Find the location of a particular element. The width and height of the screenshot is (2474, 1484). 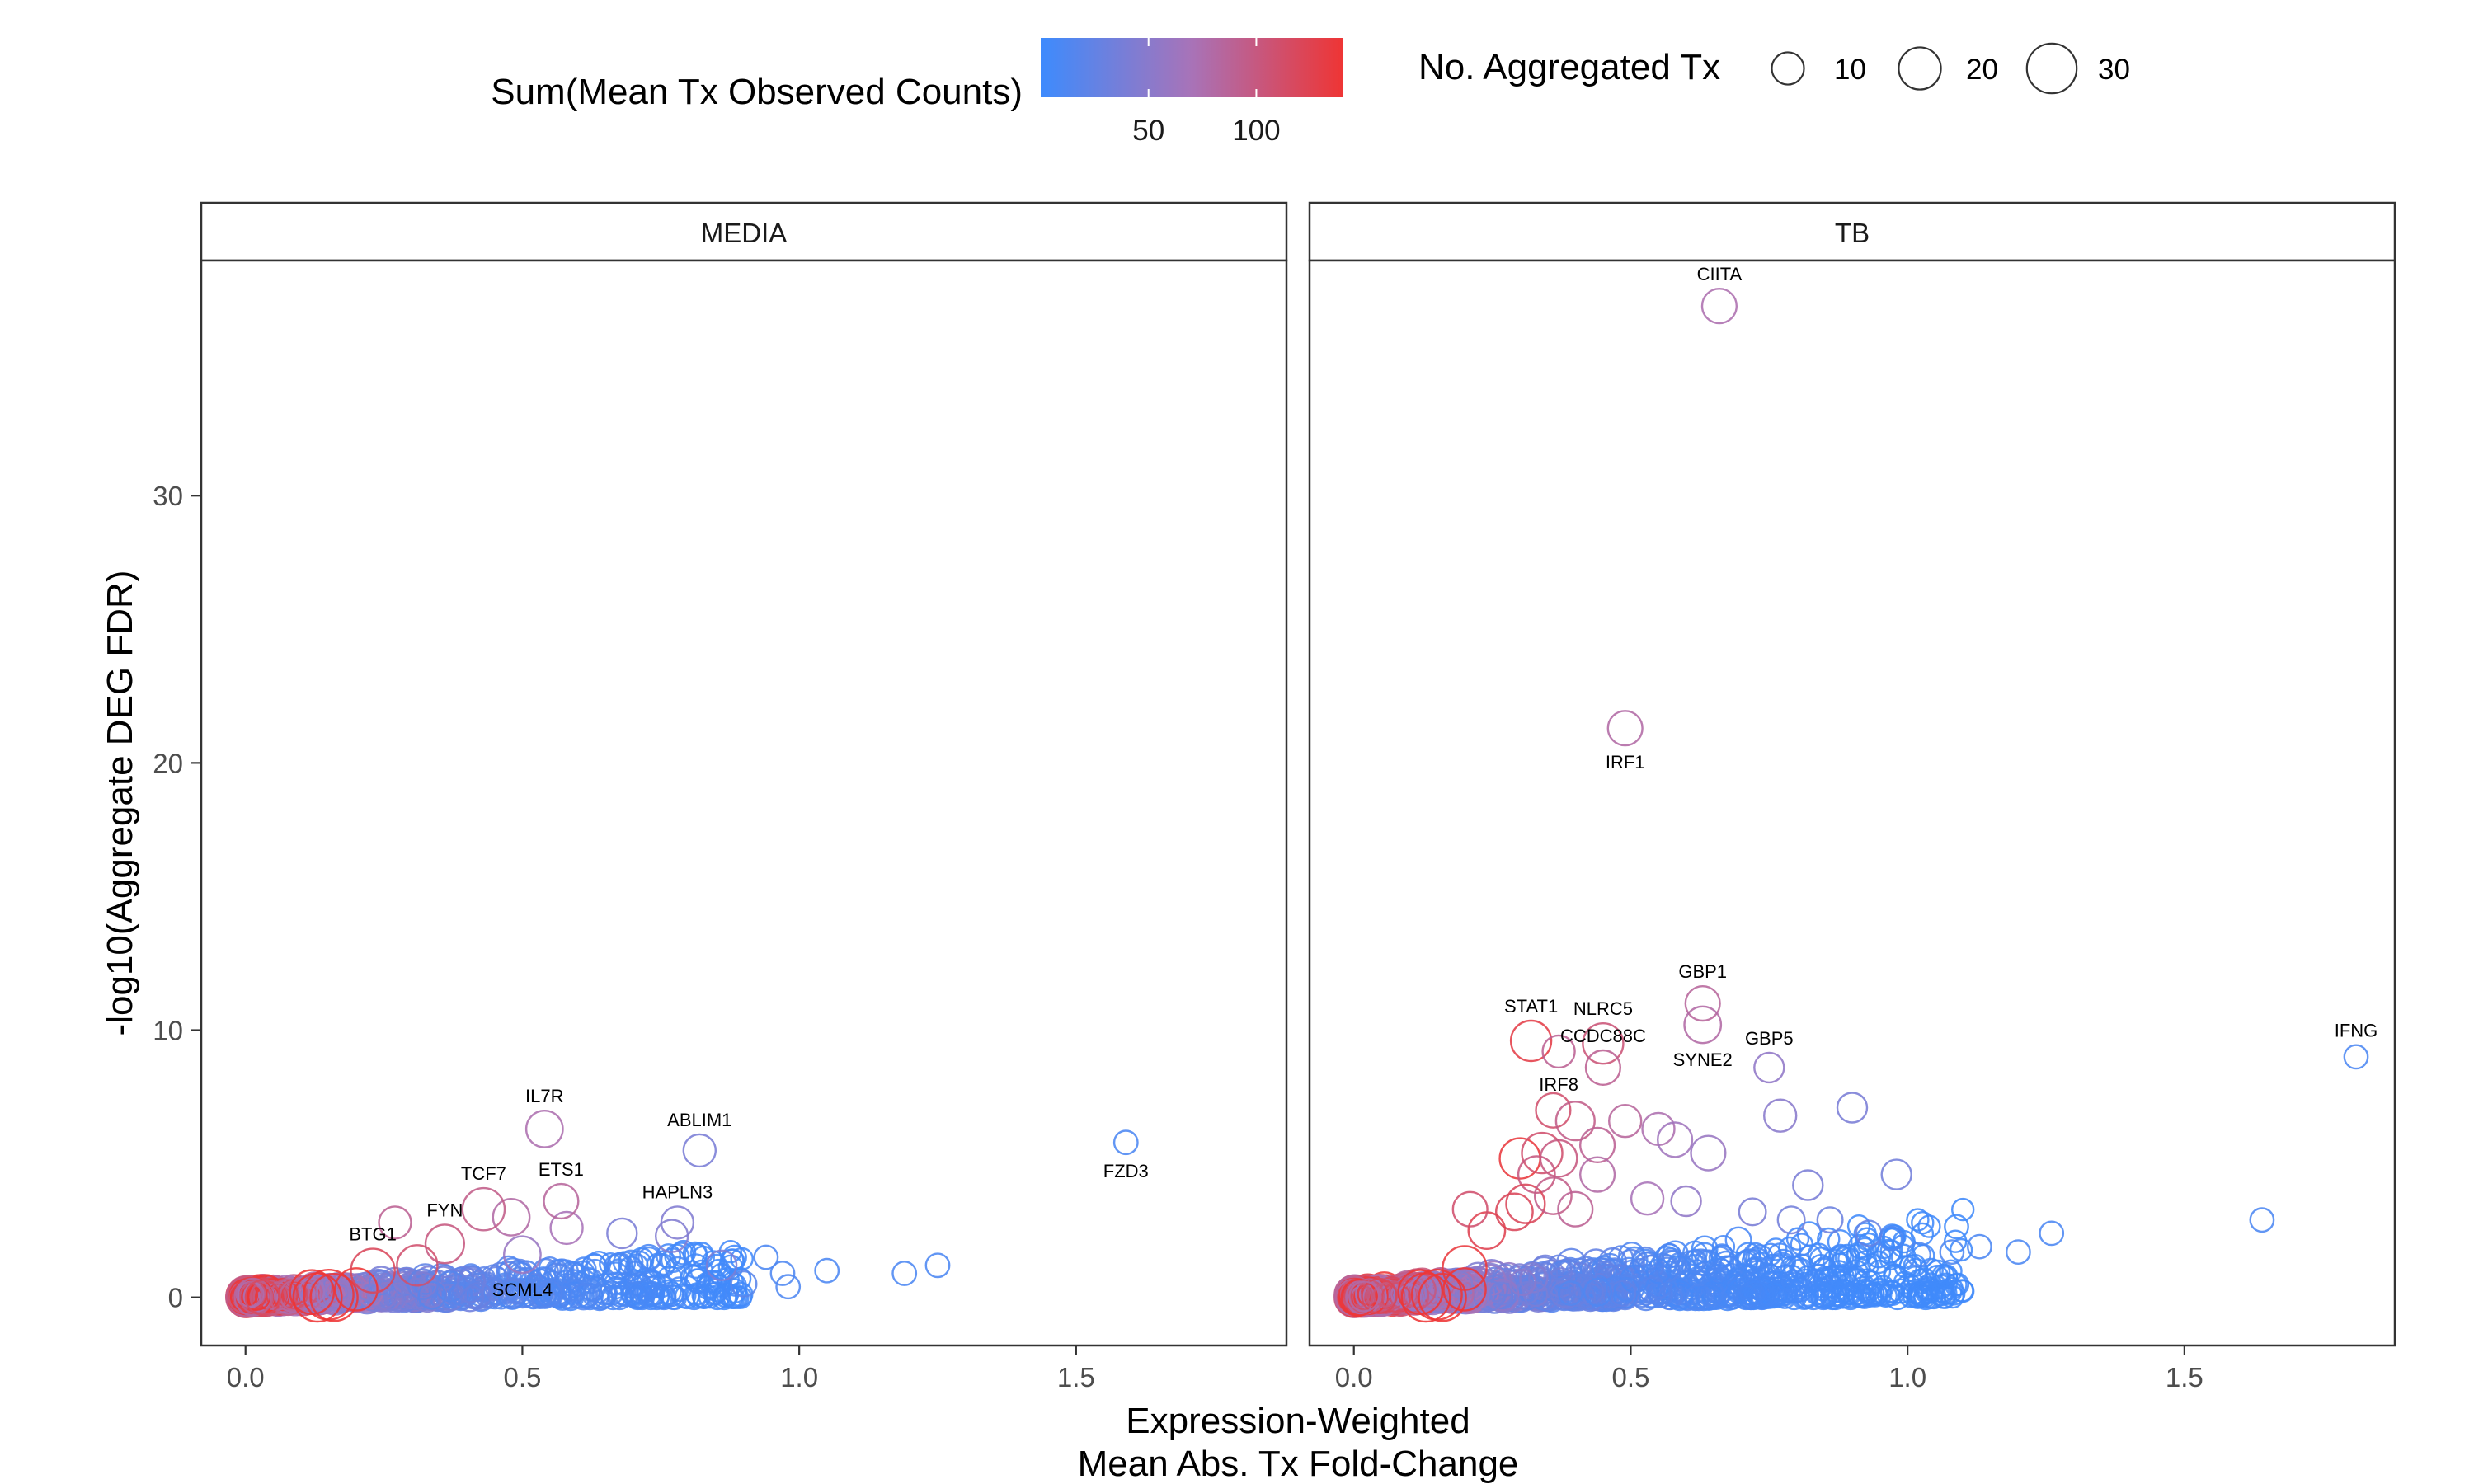

x-tick-label: 0.5 is located at coordinates (1630, 1377).